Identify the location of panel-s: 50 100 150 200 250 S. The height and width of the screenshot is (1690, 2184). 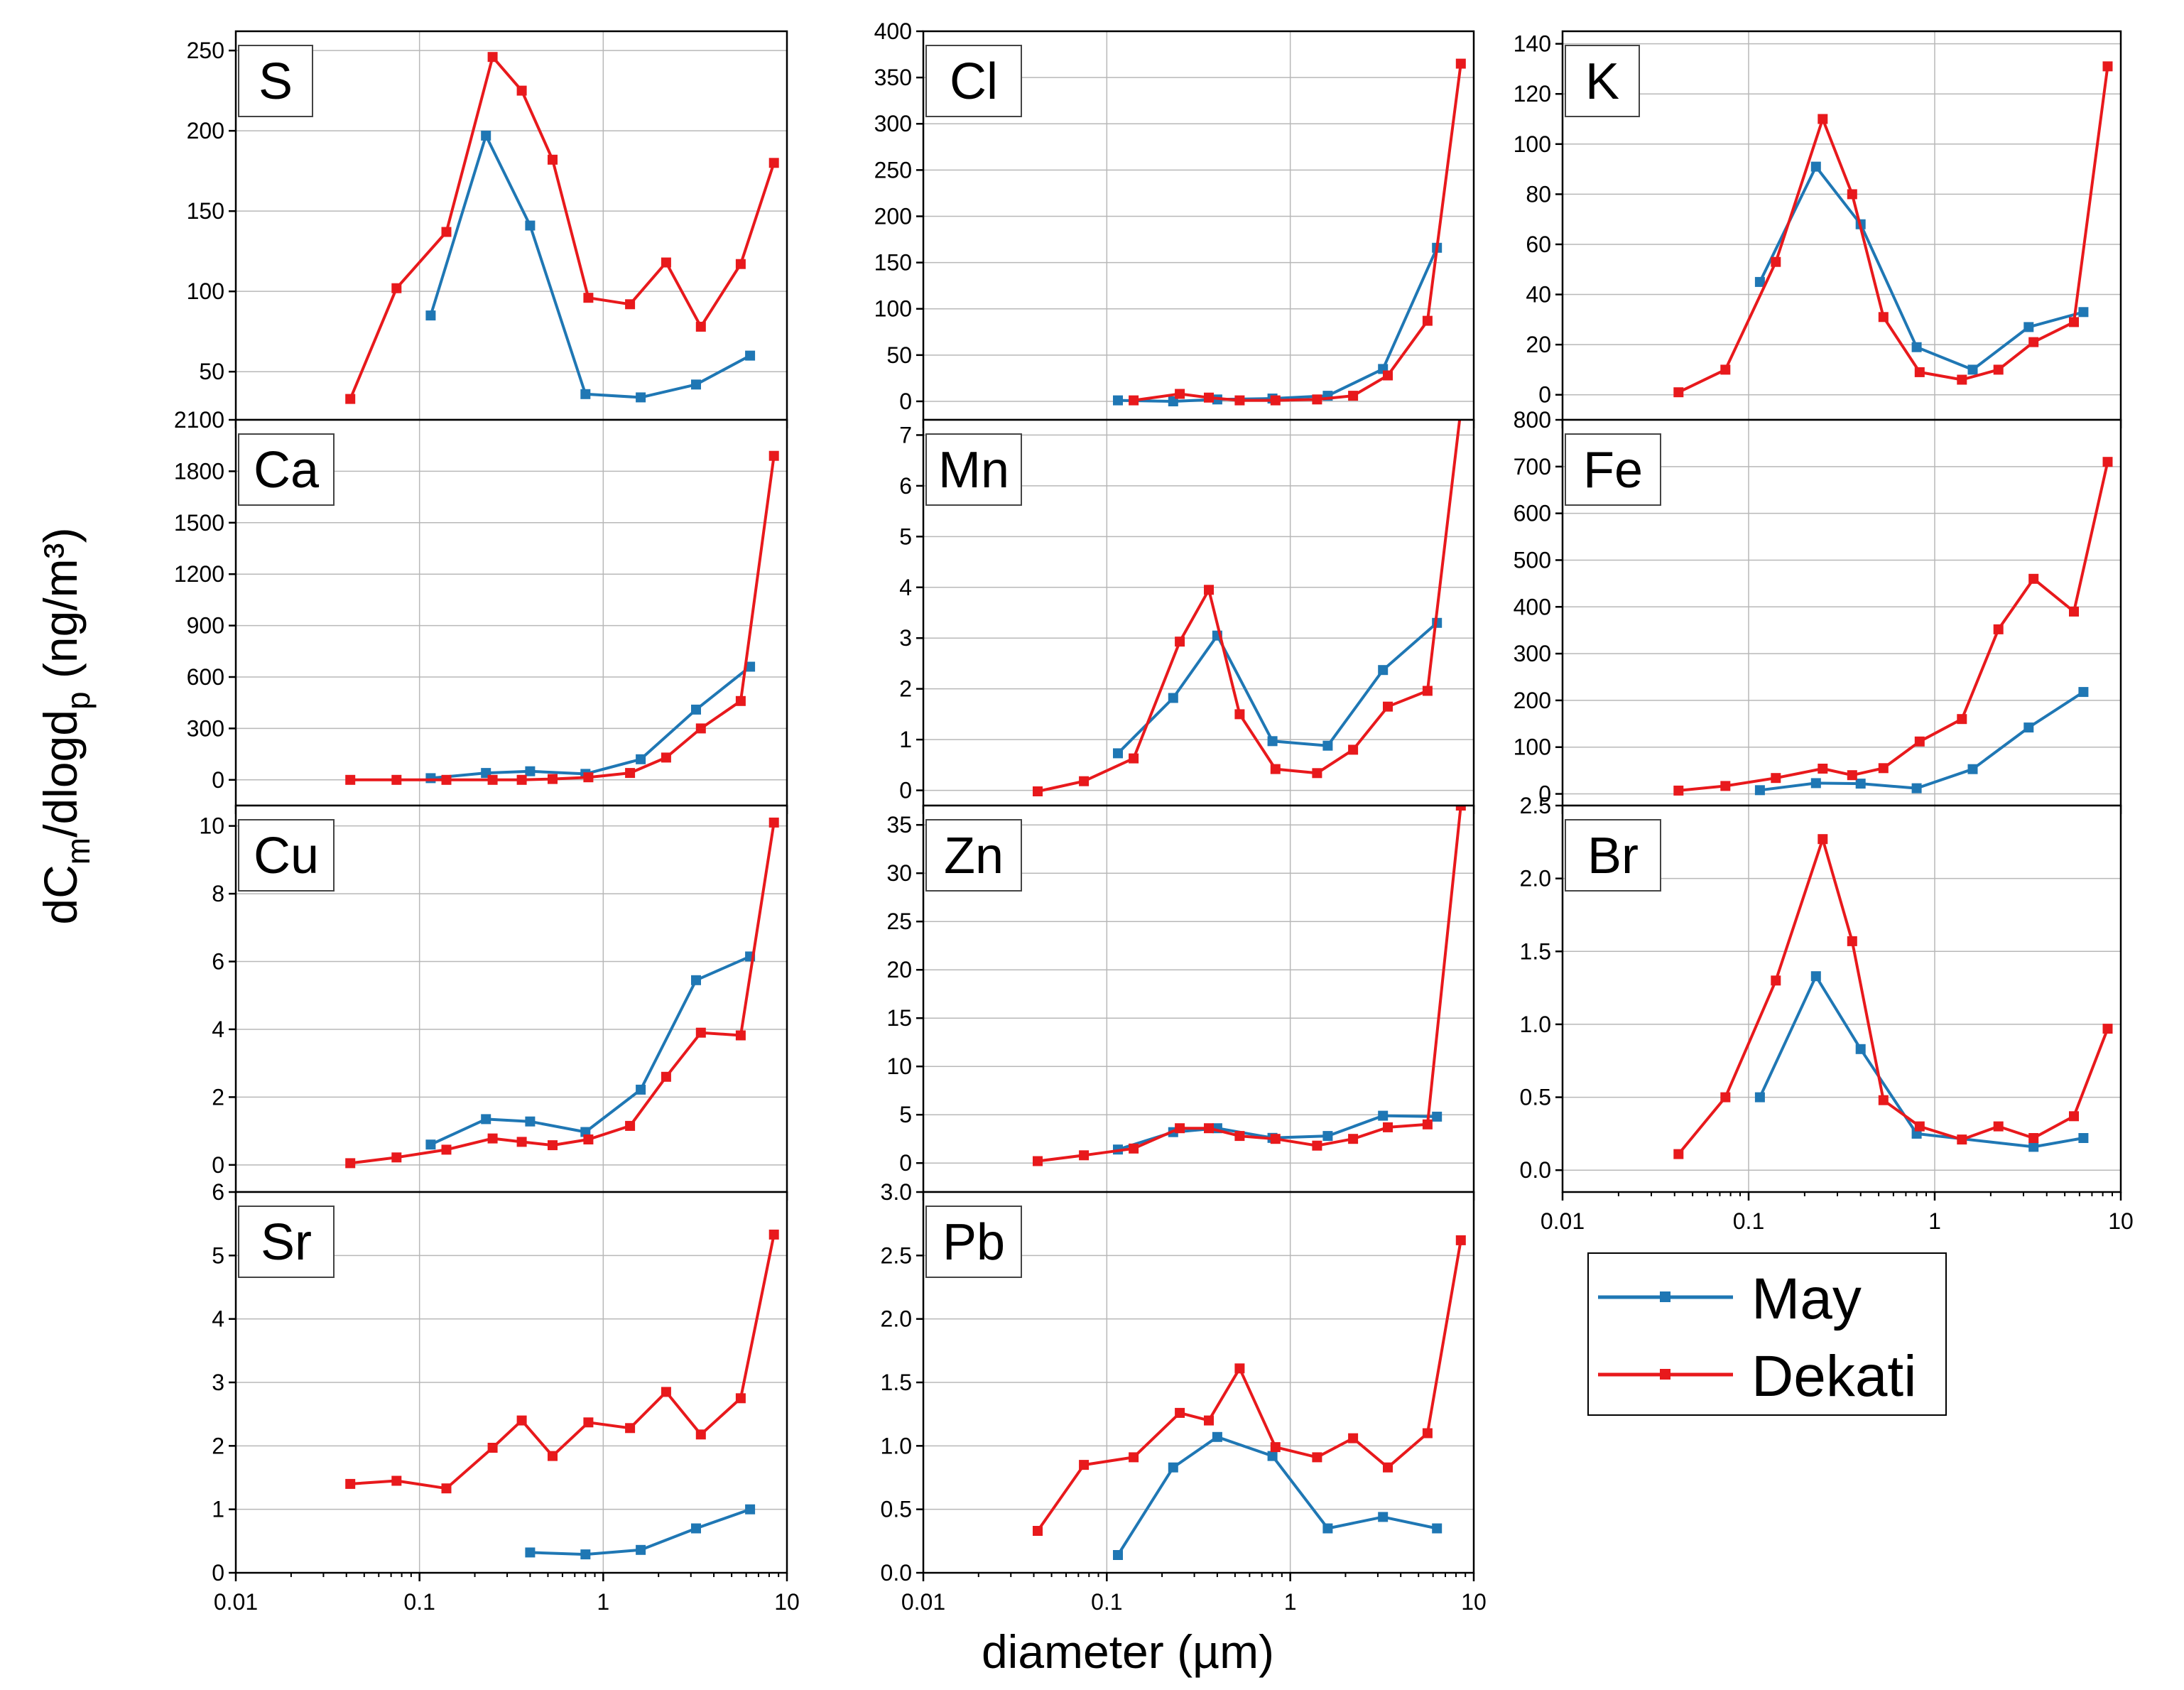
(488, 229).